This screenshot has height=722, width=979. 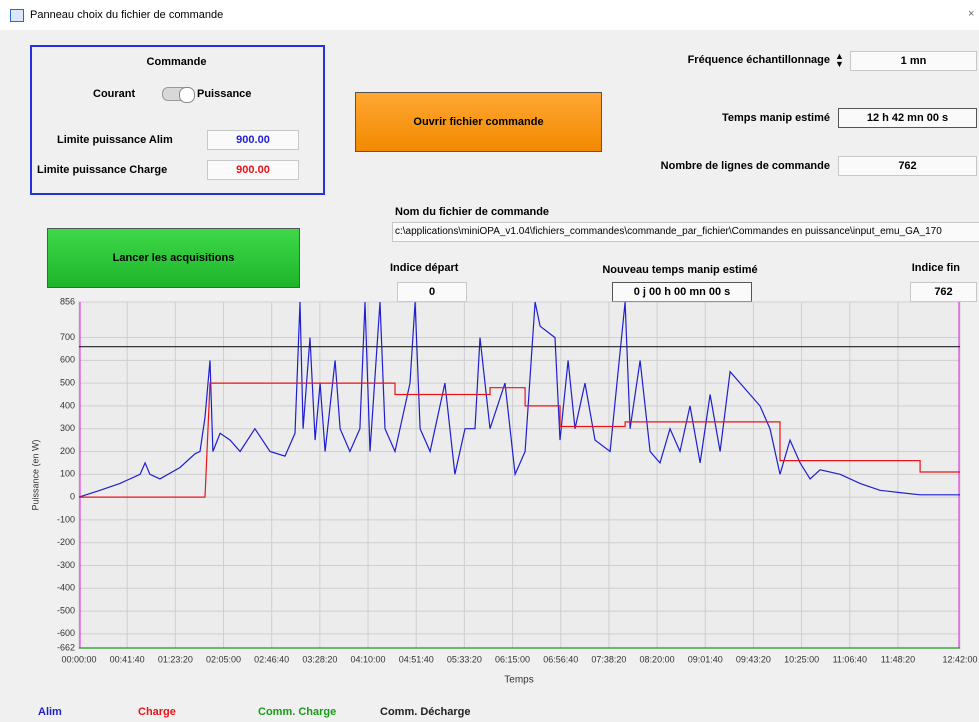 I want to click on limit-label: Limite puissance Charge, so click(x=102, y=170).